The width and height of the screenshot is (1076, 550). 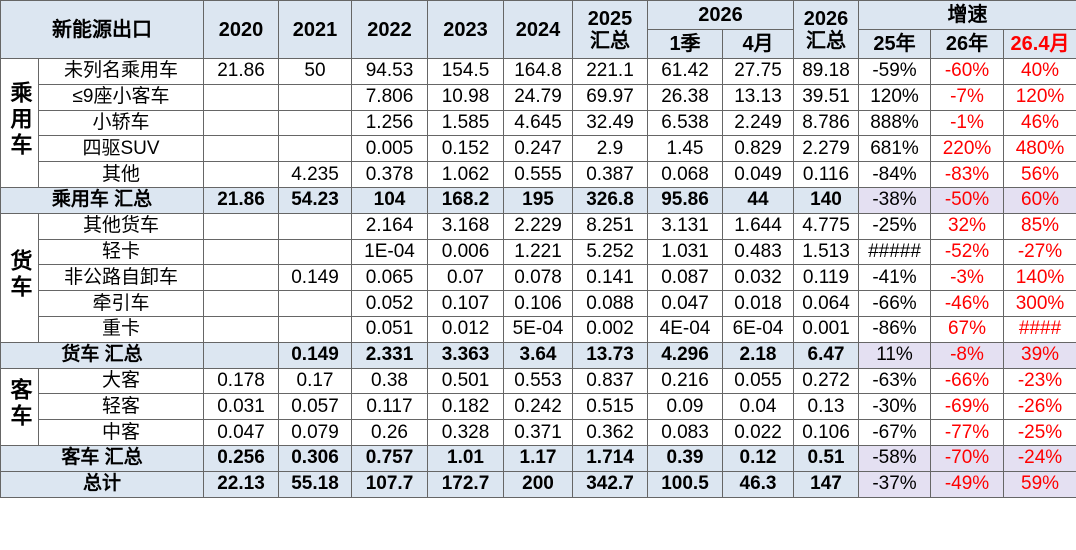 I want to click on value-cell: 0.032, so click(x=758, y=278).